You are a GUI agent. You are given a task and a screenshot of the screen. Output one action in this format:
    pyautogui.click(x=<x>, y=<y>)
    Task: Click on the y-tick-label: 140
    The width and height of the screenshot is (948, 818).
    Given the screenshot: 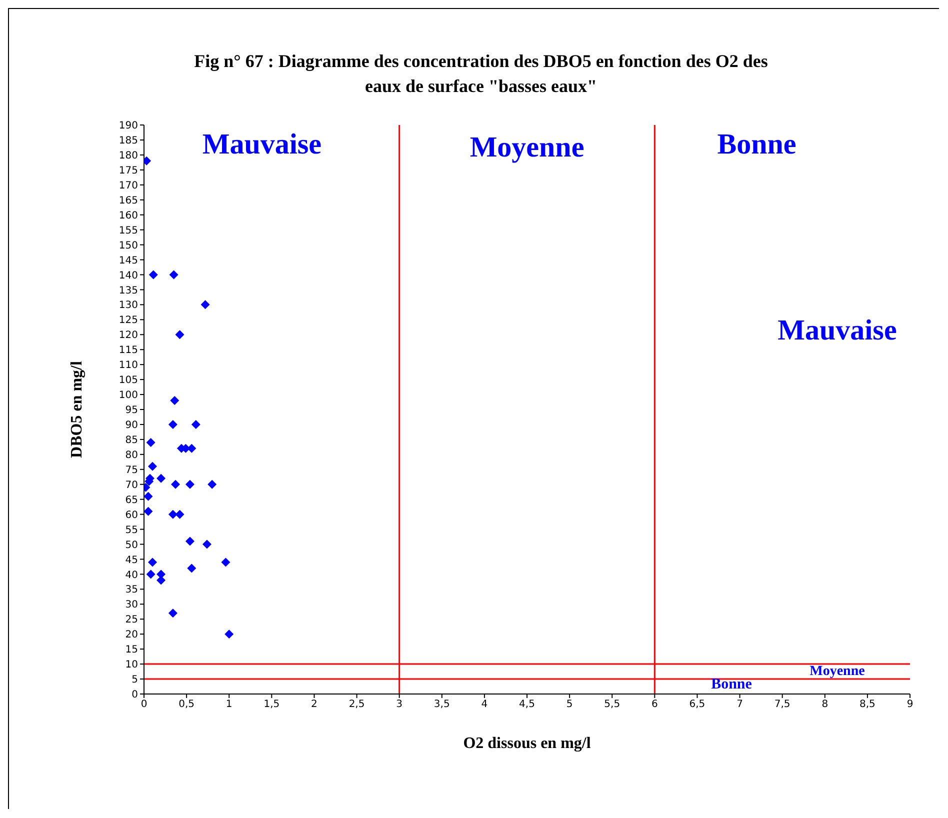 What is the action you would take?
    pyautogui.click(x=128, y=276)
    